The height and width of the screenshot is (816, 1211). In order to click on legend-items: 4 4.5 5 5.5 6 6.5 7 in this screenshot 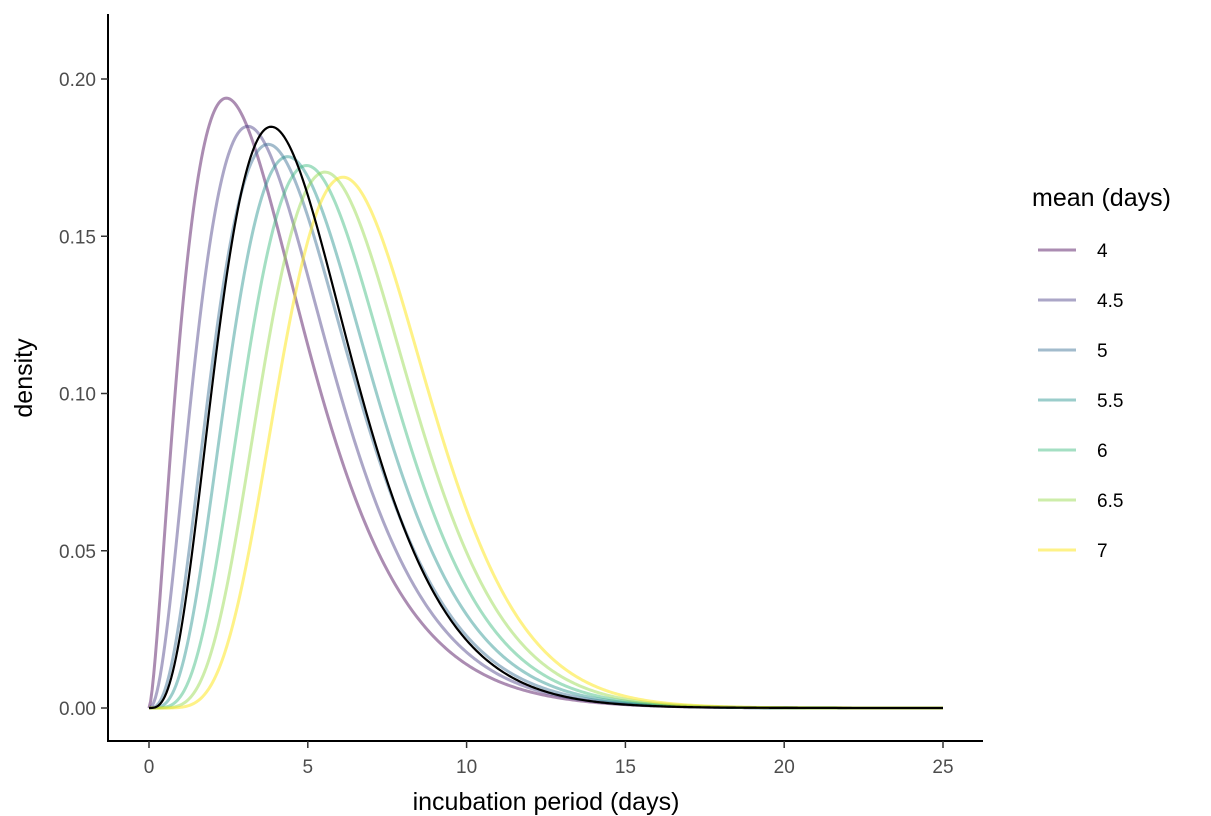, I will do `click(1080, 401)`.